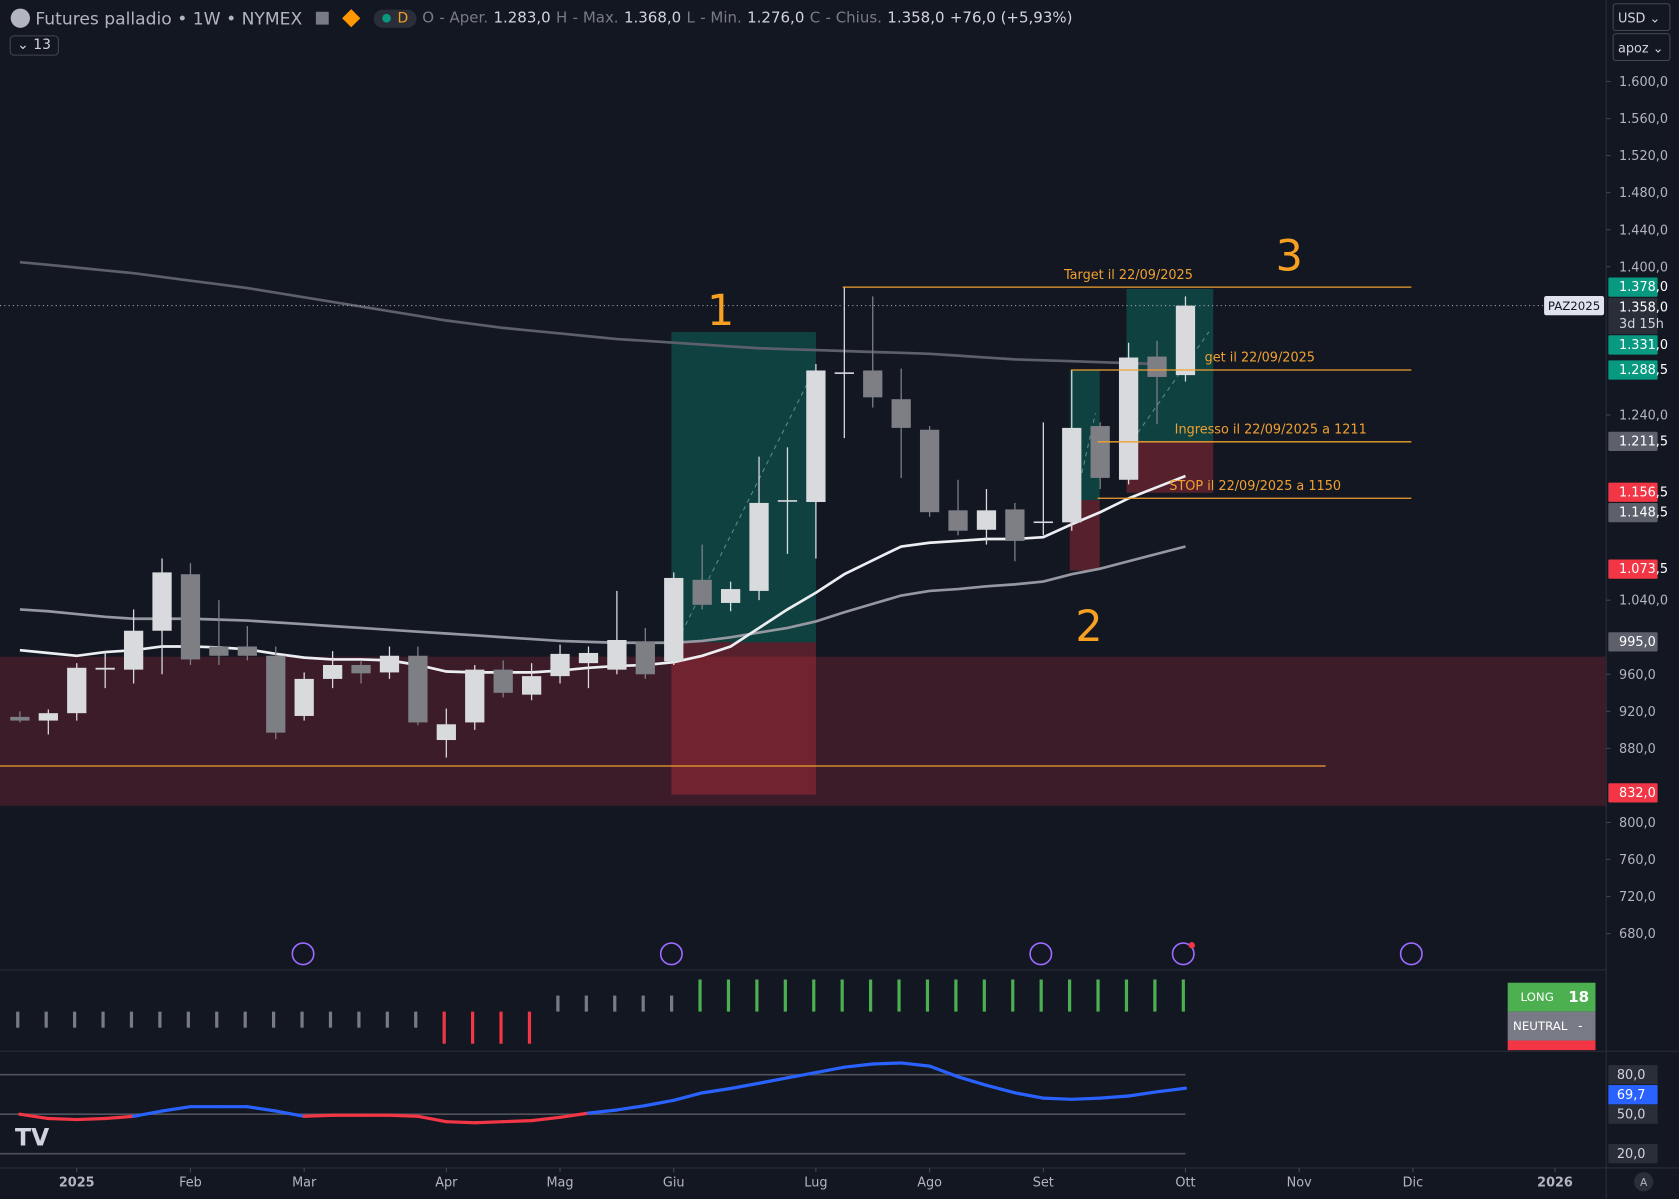 This screenshot has height=1199, width=1679. Describe the element at coordinates (1641, 47) in the screenshot. I see `unit-select: apoz ⌄` at that location.